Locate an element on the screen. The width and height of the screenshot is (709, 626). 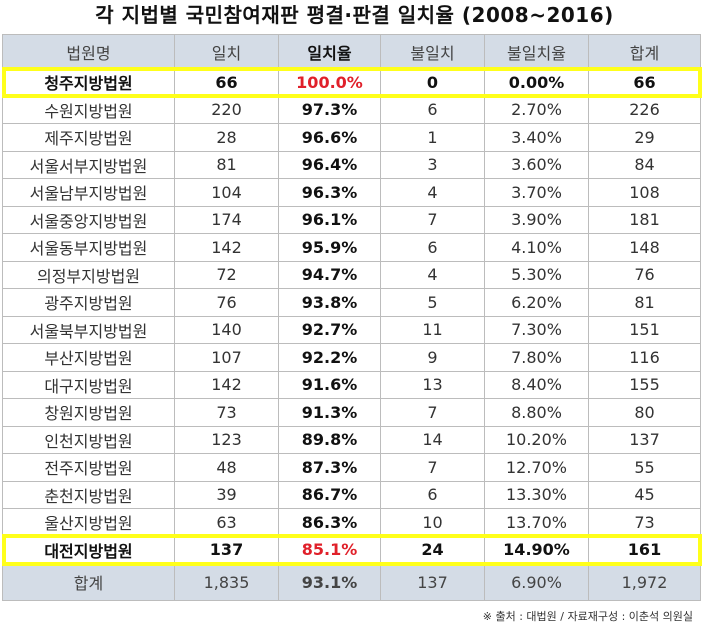
table-row: 광주지방법원 76 93.8% 5 6.20% 81 is located at coordinates (351, 302).